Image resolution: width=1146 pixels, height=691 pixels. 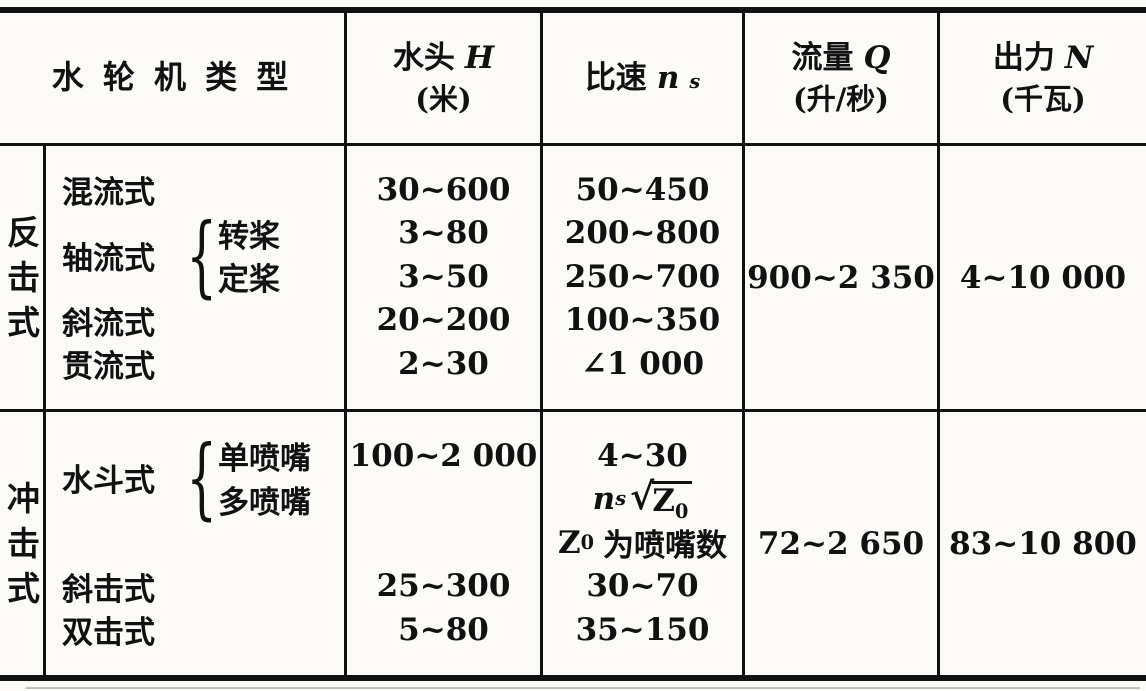 What do you see at coordinates (264, 459) in the screenshot?
I see `branch-item: 单喷嘴` at bounding box center [264, 459].